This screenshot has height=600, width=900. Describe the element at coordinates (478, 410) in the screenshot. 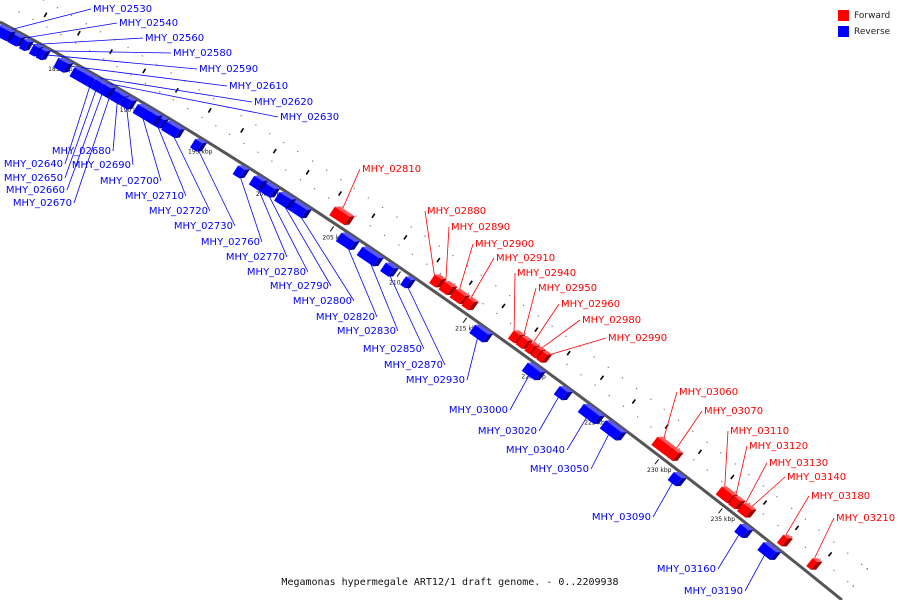

I see `gene-label: MHY_03000` at that location.